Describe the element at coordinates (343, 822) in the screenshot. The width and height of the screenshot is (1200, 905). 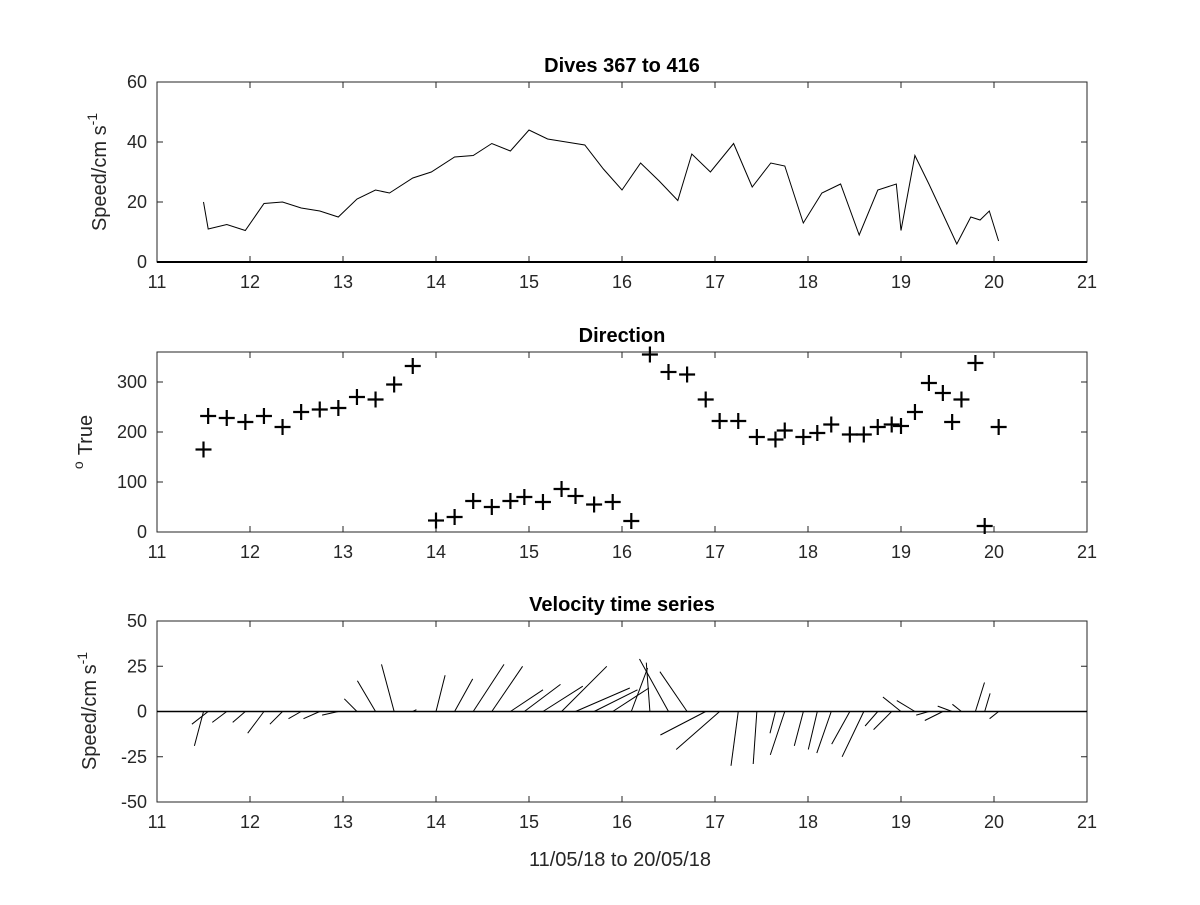
I see `velocity-x-tick-label: 13` at that location.